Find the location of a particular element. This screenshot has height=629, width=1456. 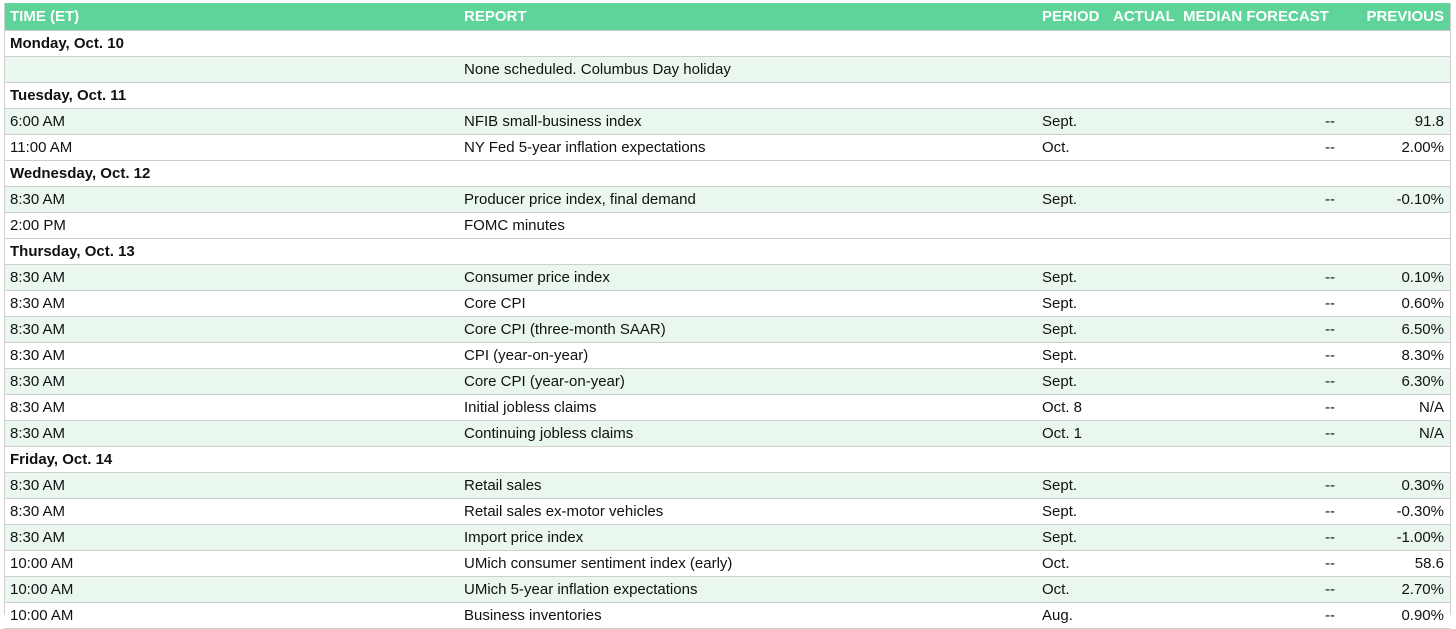

cell-previous: 58.6 is located at coordinates (1395, 563).